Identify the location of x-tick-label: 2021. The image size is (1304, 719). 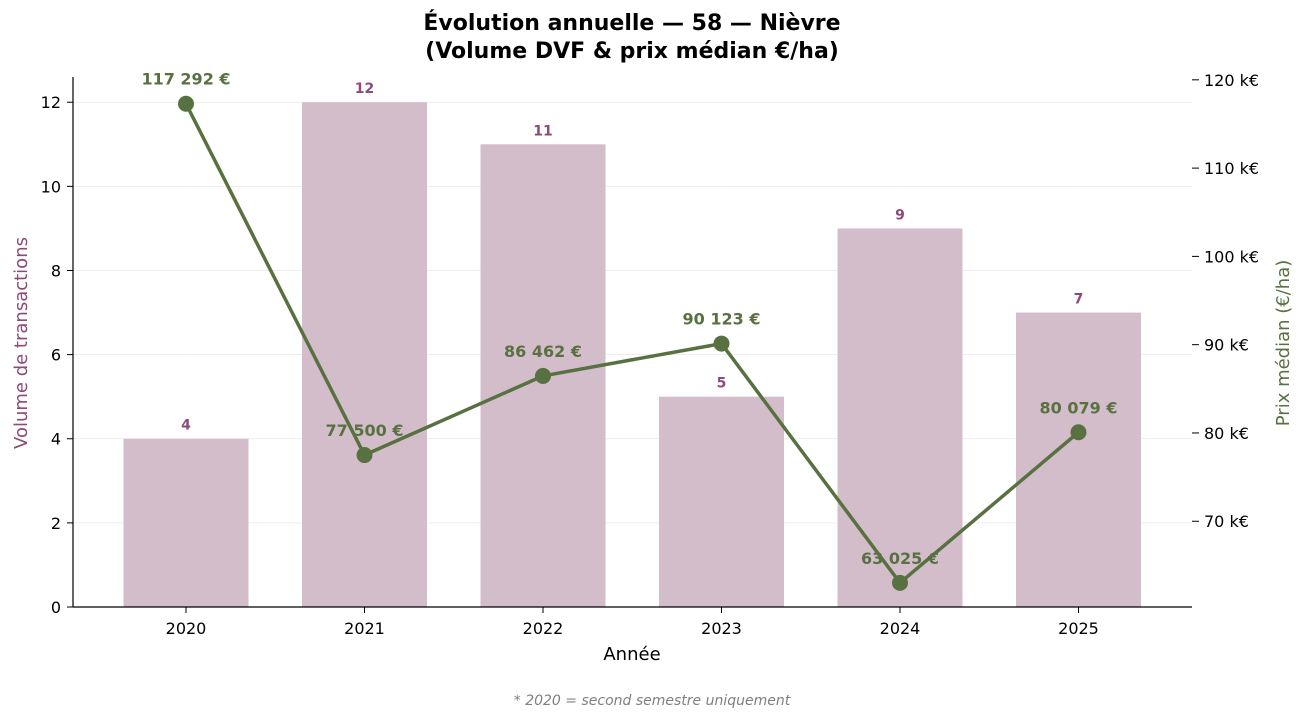
(364, 628).